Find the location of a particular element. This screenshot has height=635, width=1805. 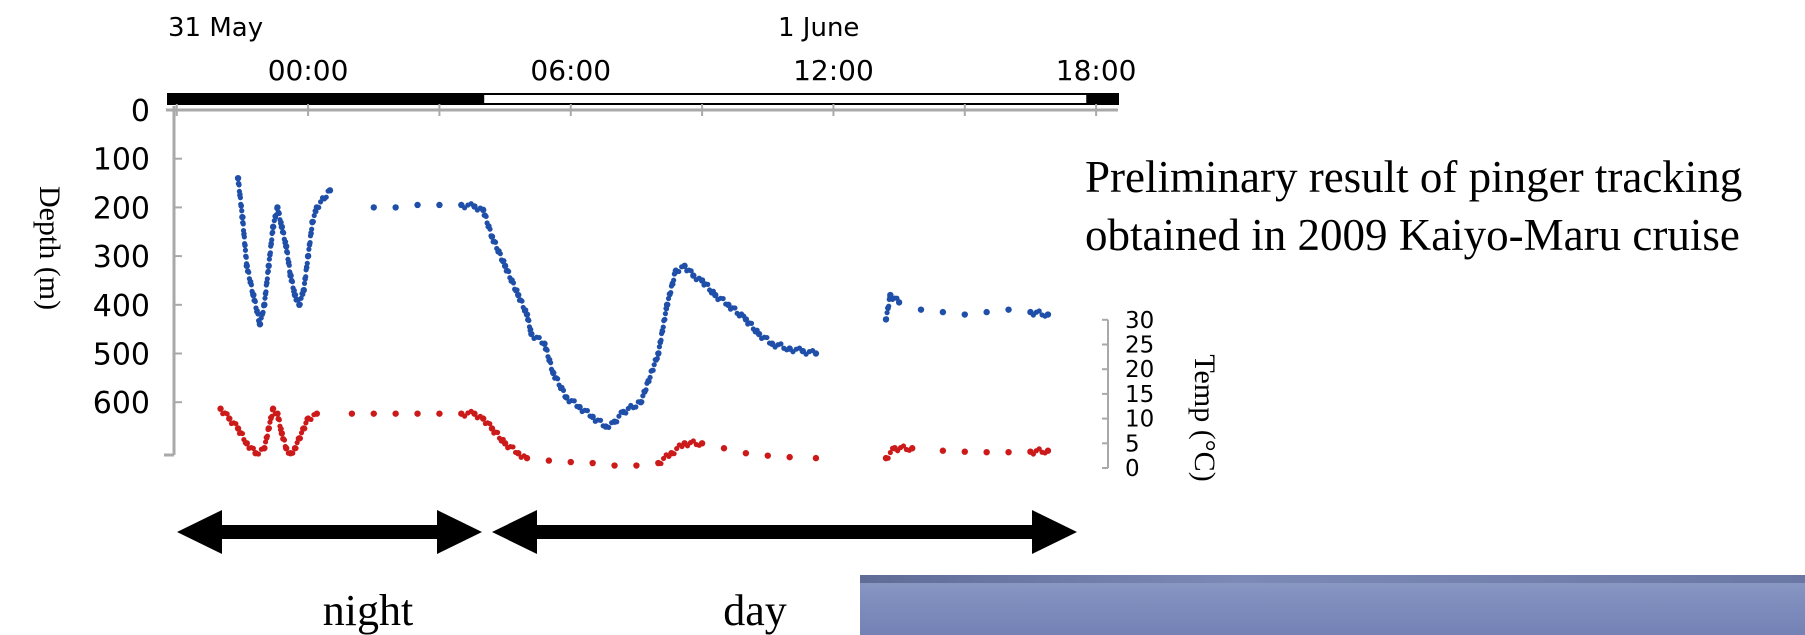

cruise-note-line-2: obtained in 2009 Kaiyo-Maru cruise is located at coordinates (1412, 235).